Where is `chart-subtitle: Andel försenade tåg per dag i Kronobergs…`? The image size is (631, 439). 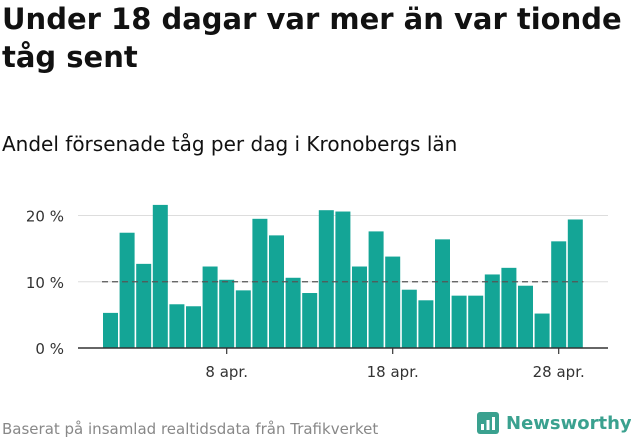 chart-subtitle: Andel försenade tåg per dag i Kronobergs… is located at coordinates (230, 144).